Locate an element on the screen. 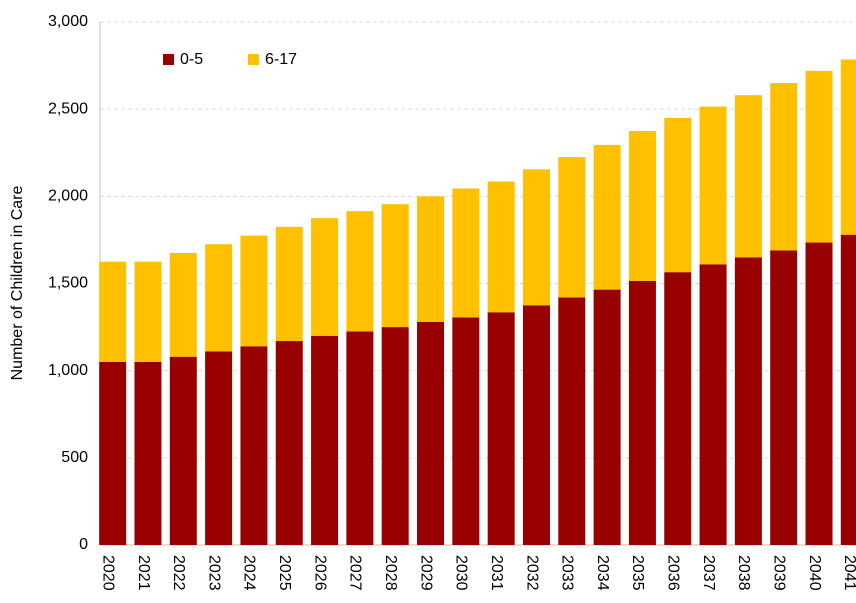 The height and width of the screenshot is (603, 856). x-tick-label: 2025 is located at coordinates (284, 573).